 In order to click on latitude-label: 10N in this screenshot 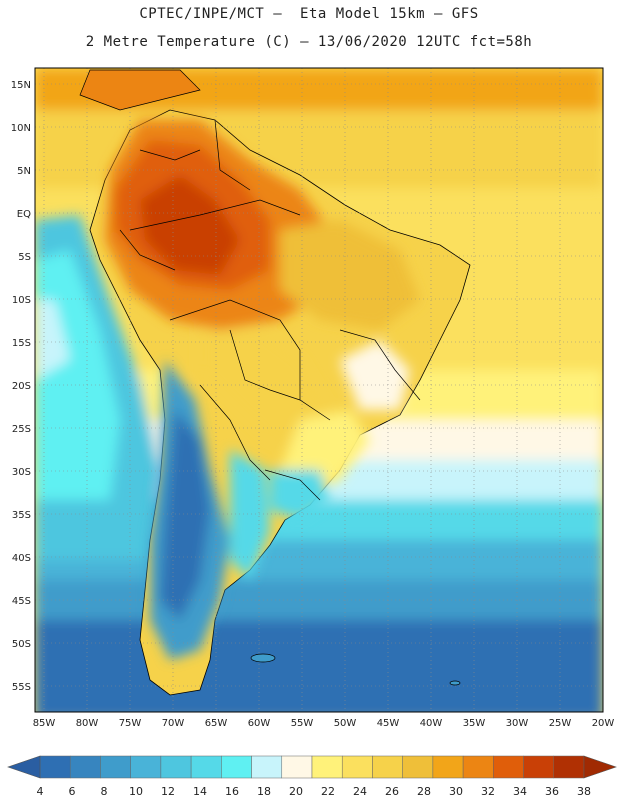, I will do `click(21, 128)`.